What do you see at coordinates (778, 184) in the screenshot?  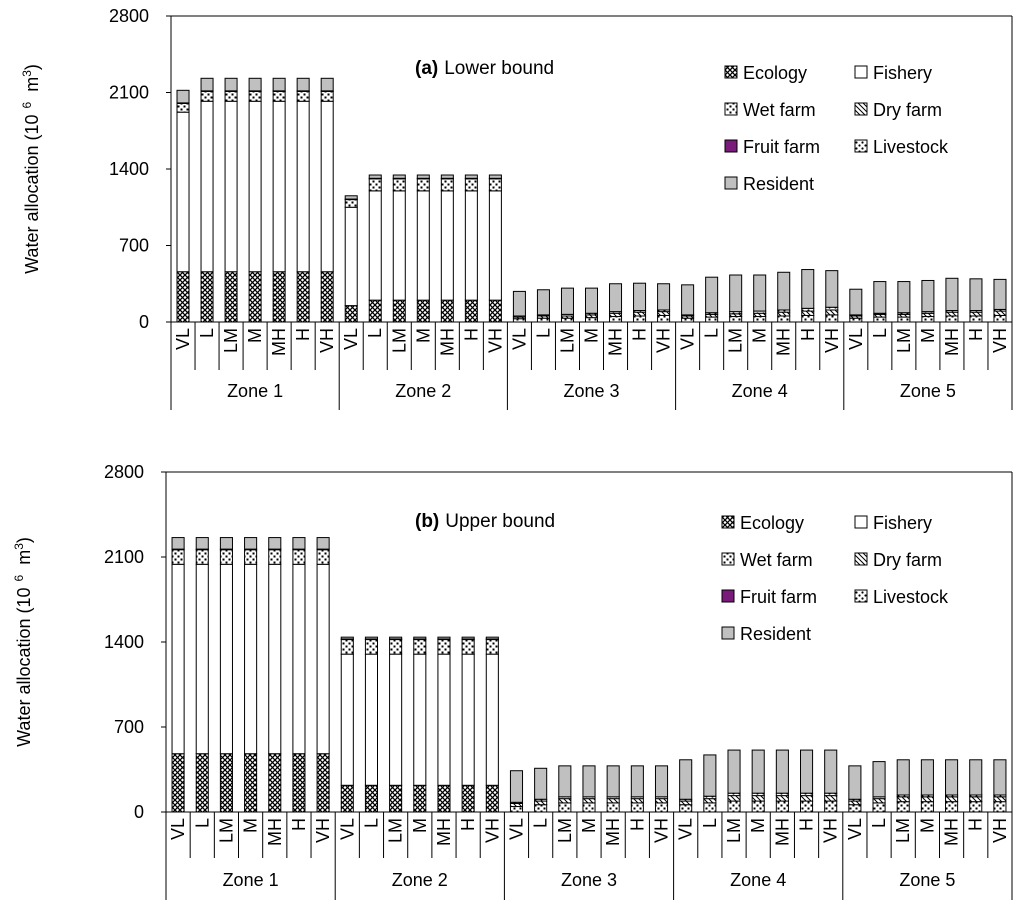 I see `legend-label-resident: Resident` at bounding box center [778, 184].